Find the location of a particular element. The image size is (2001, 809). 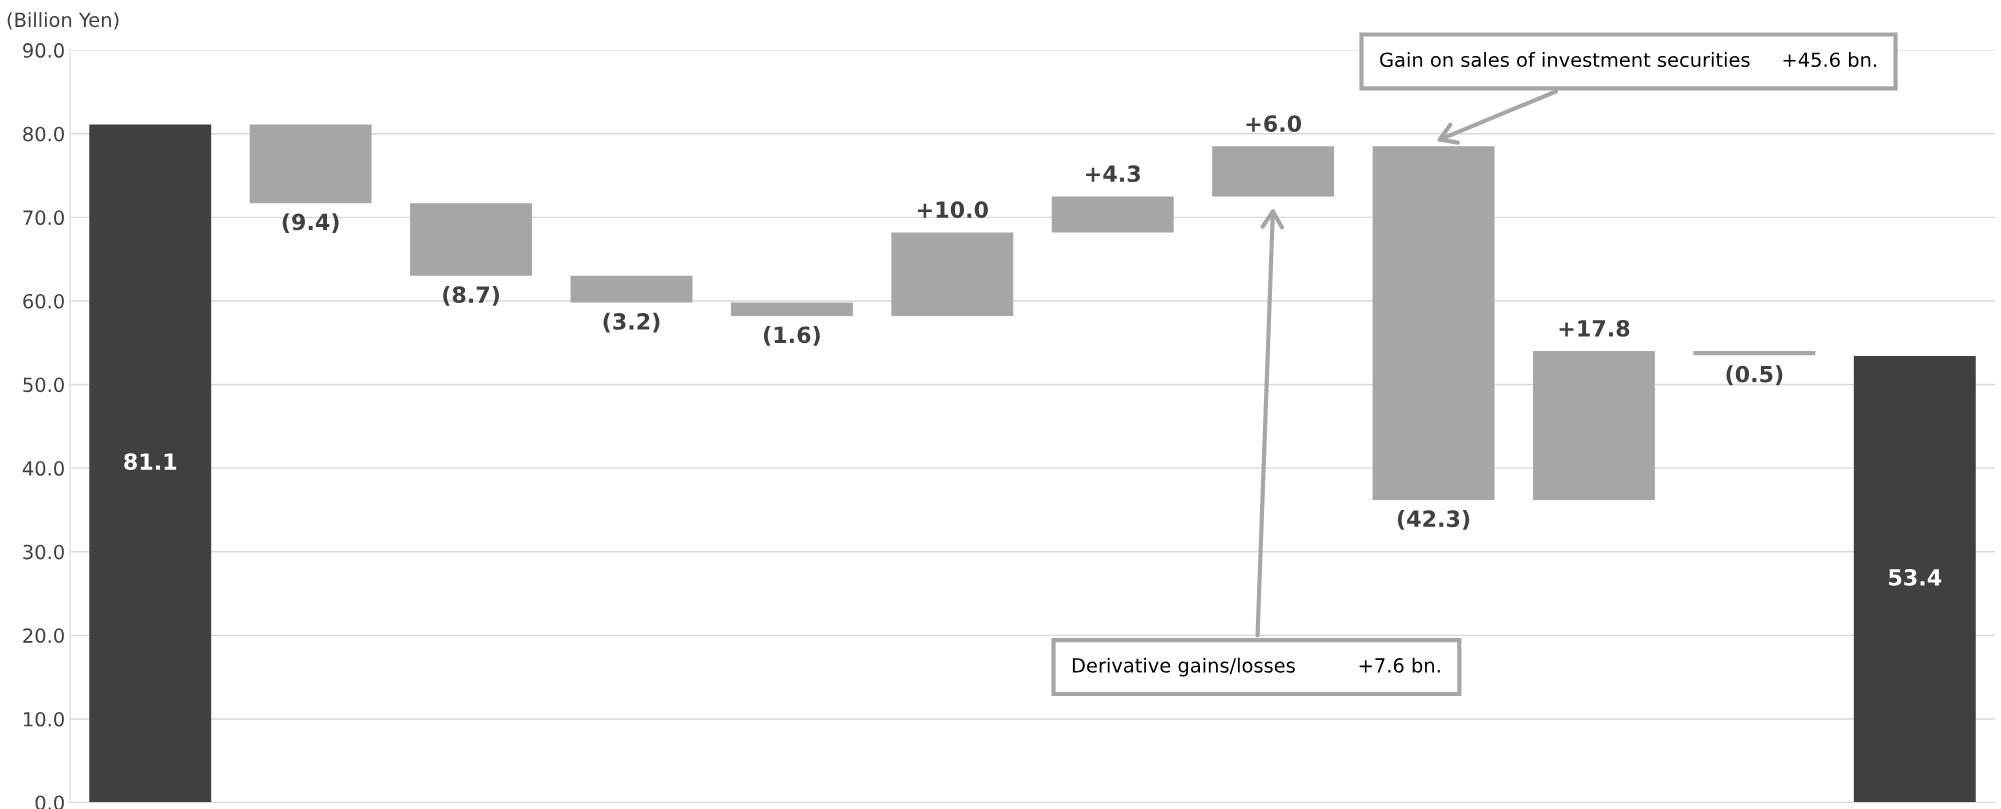

y-tick-label: 20.0 is located at coordinates (43, 635).